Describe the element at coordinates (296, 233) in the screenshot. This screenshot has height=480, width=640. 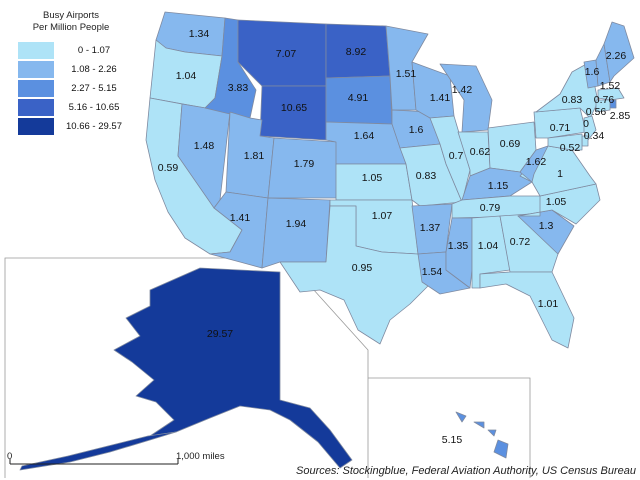
I see `state-NM` at that location.